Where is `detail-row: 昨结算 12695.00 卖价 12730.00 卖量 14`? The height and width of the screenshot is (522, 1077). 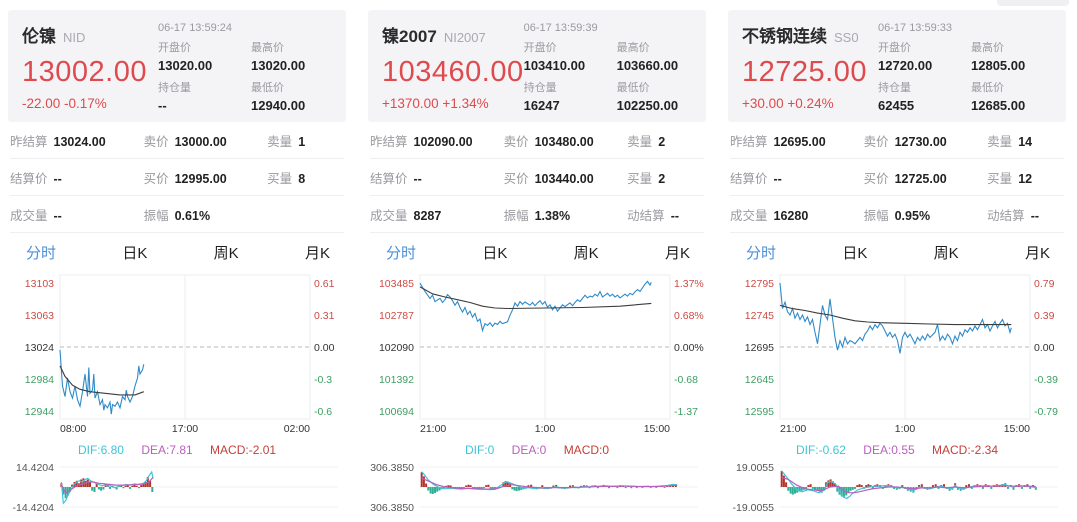 detail-row: 昨结算 12695.00 卖价 12730.00 卖量 14 is located at coordinates (897, 140).